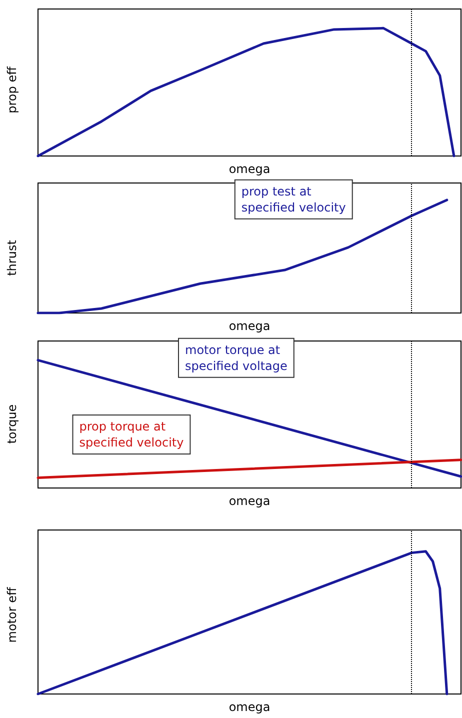  What do you see at coordinates (12, 90) in the screenshot?
I see `y-axis-title: prop eff` at bounding box center [12, 90].